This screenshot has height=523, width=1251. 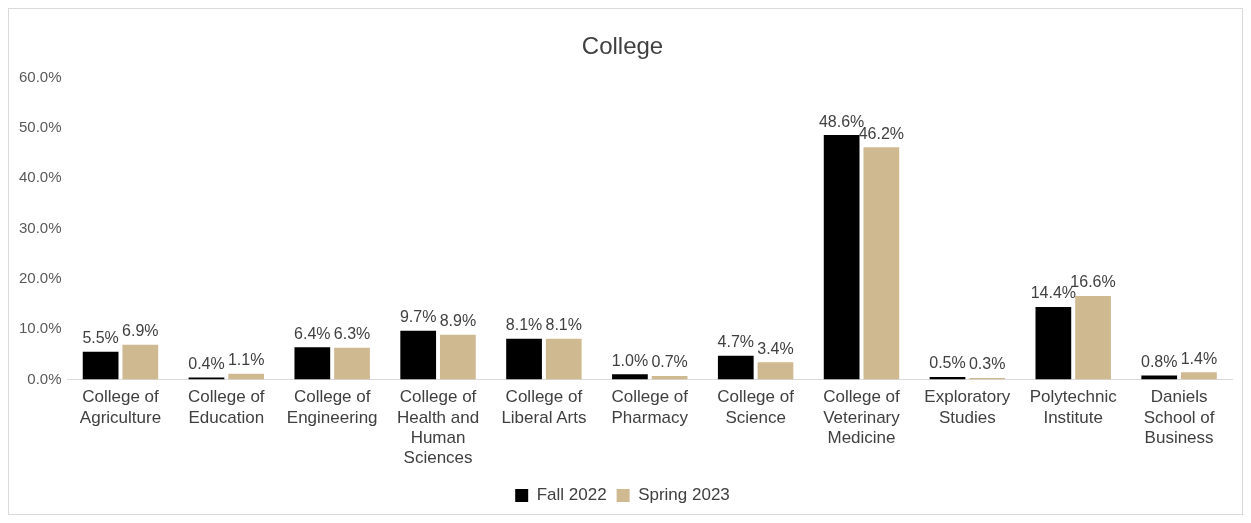 What do you see at coordinates (947, 363) in the screenshot?
I see `data-label: 0.5%` at bounding box center [947, 363].